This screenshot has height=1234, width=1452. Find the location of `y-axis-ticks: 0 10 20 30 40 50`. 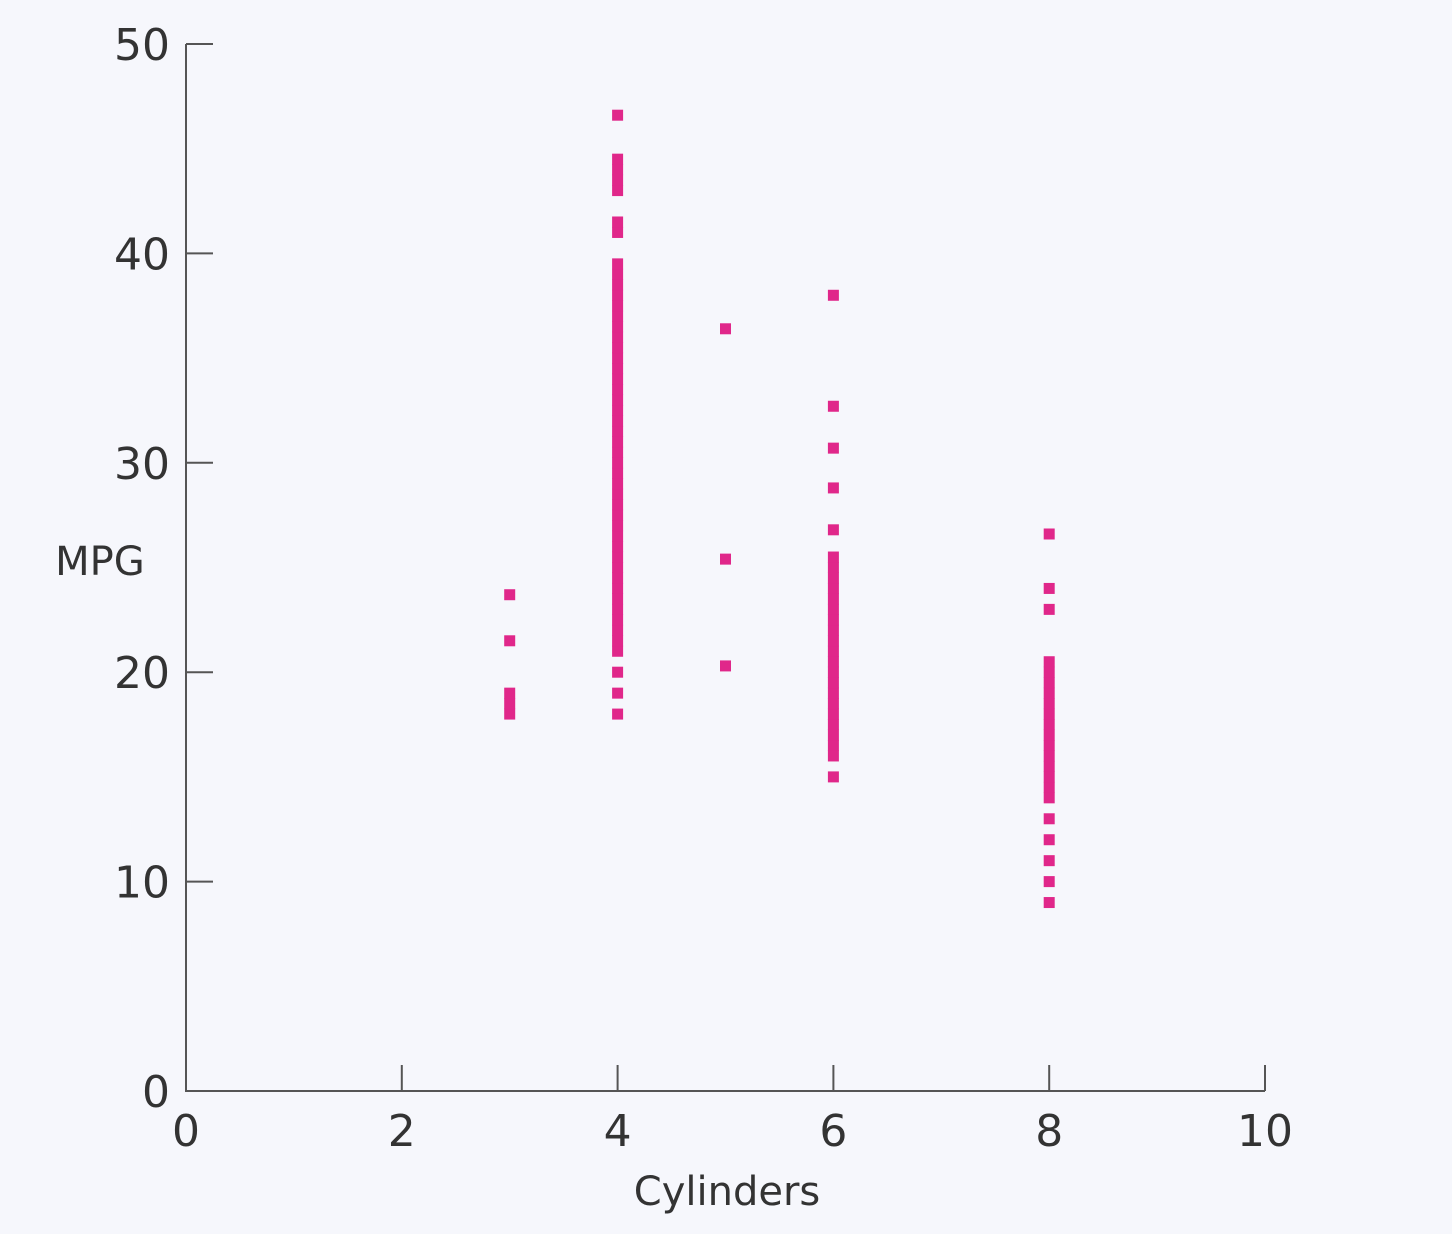

y-axis-ticks: 0 10 20 30 40 50 is located at coordinates (163, 569).